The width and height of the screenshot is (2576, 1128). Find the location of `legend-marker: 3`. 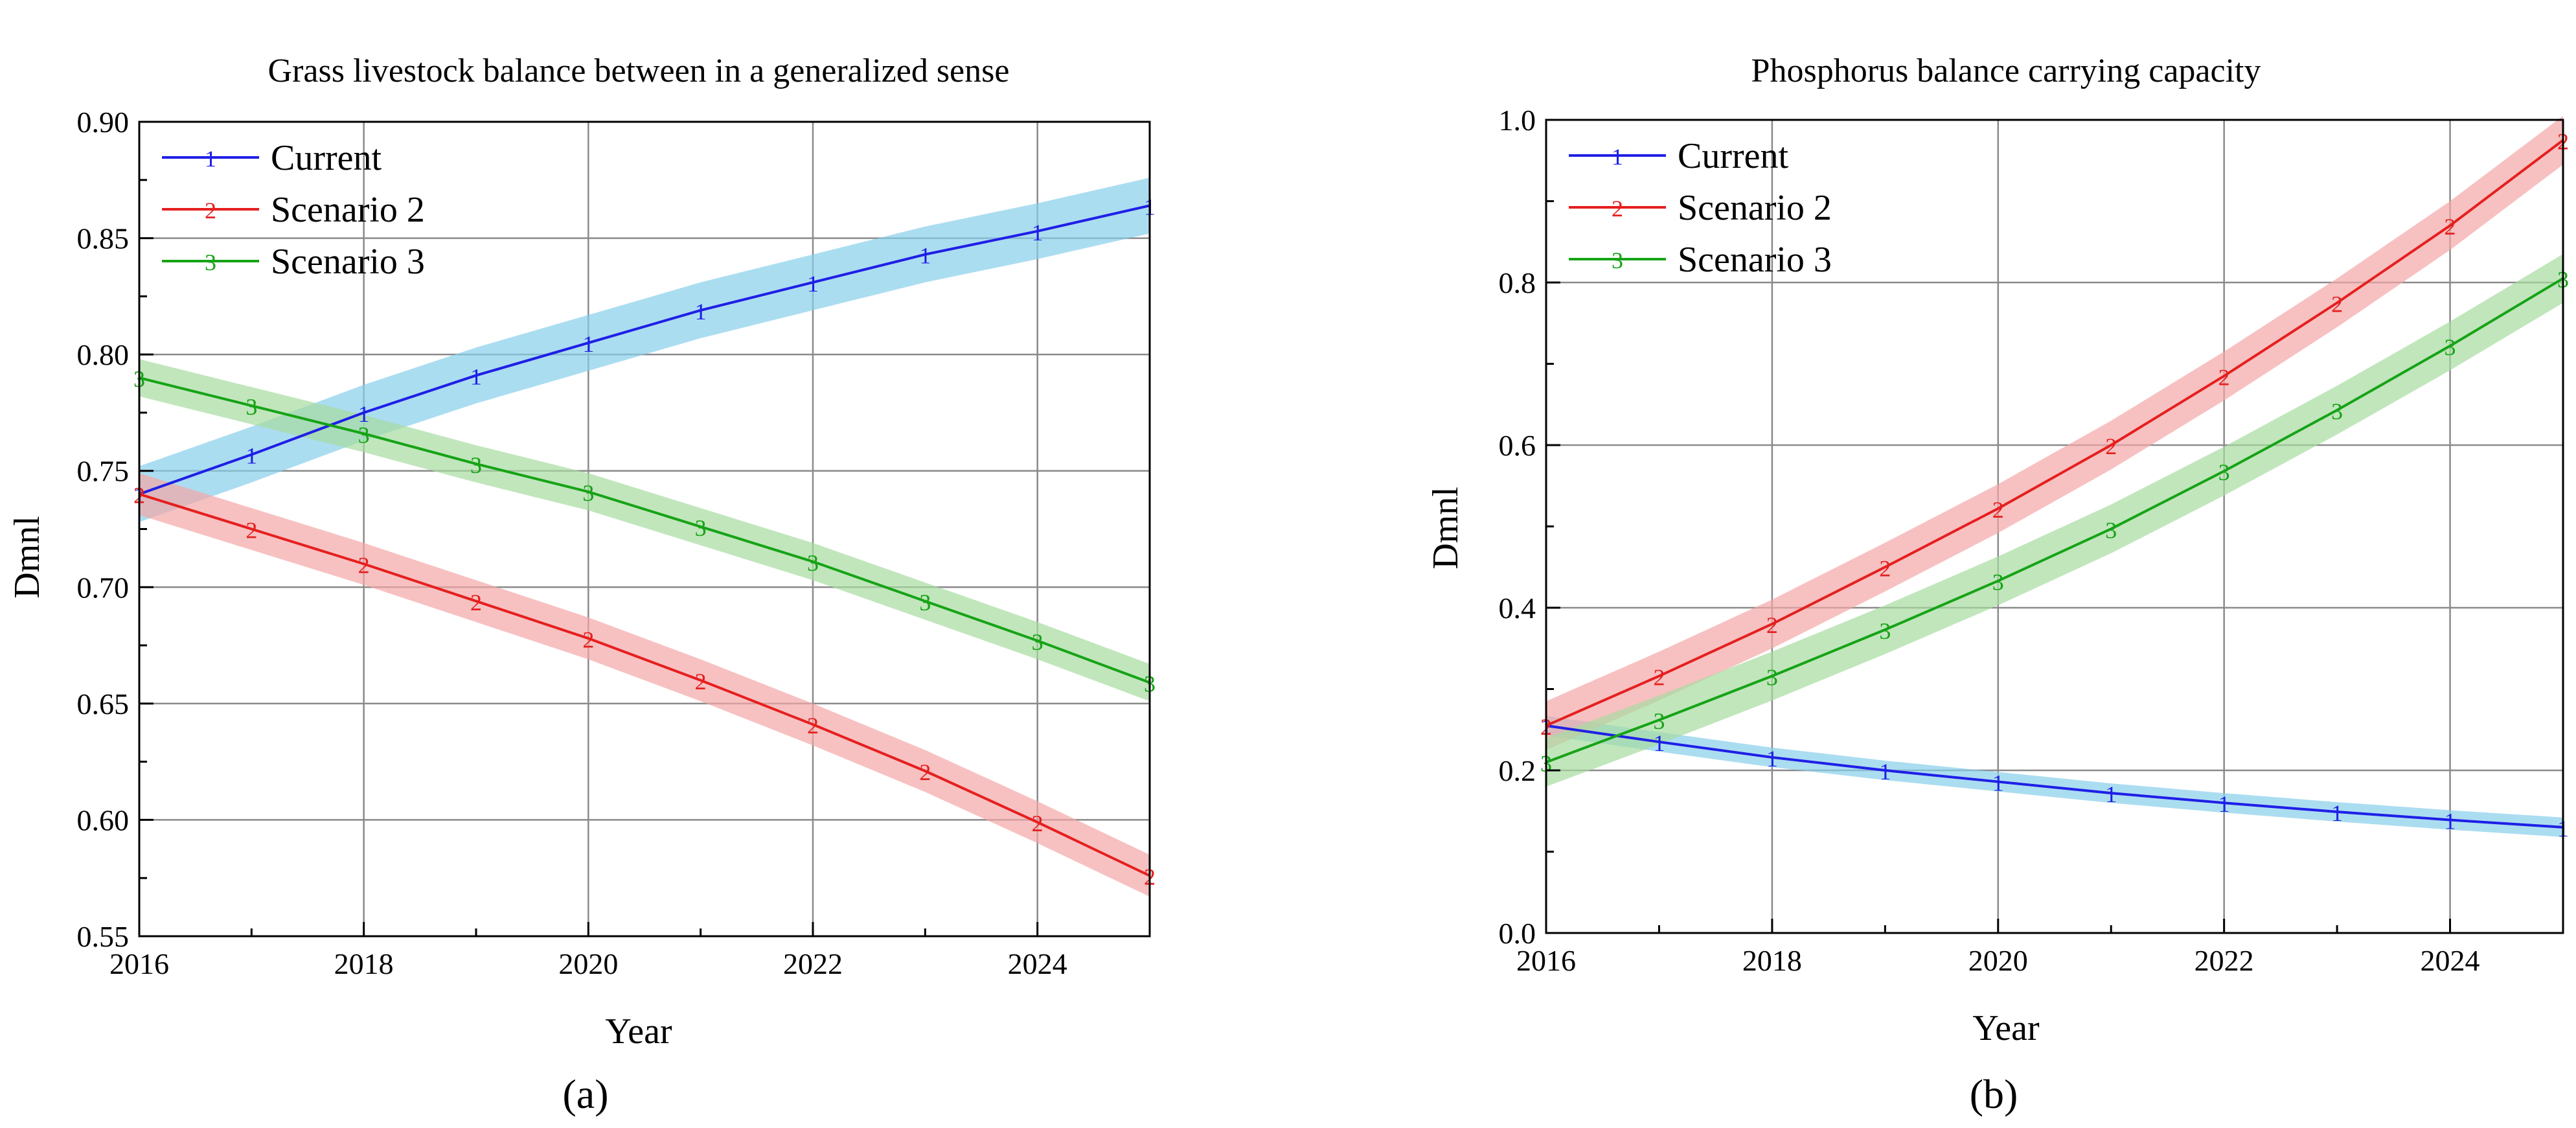

legend-marker: 3 is located at coordinates (1617, 260).